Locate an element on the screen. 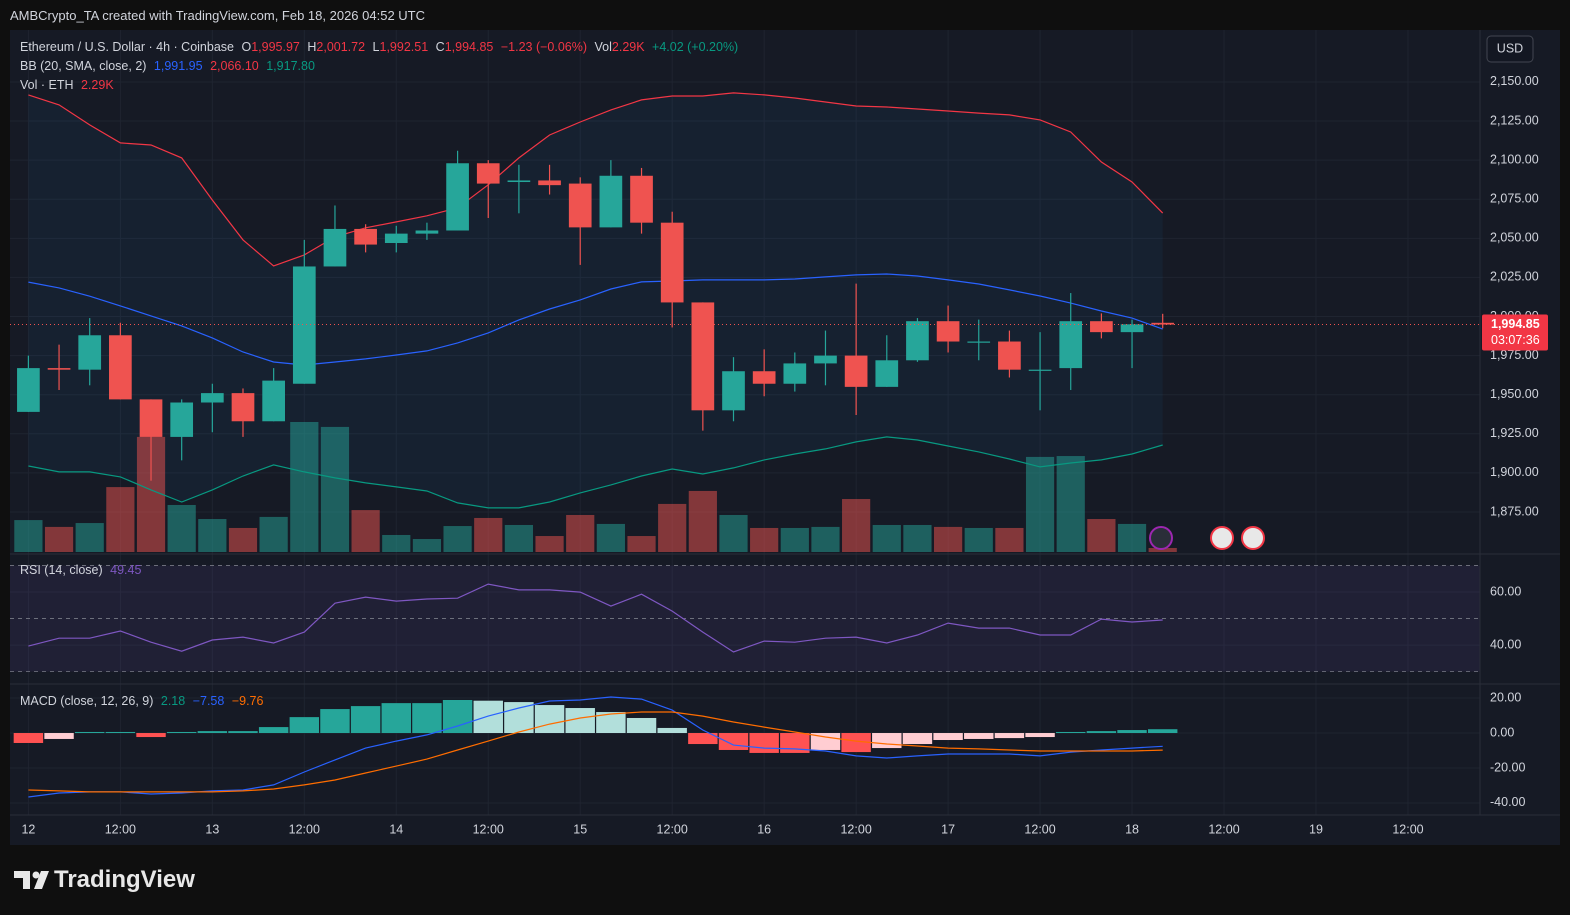 This screenshot has width=1570, height=915. usd-button-label: USD is located at coordinates (1510, 48).